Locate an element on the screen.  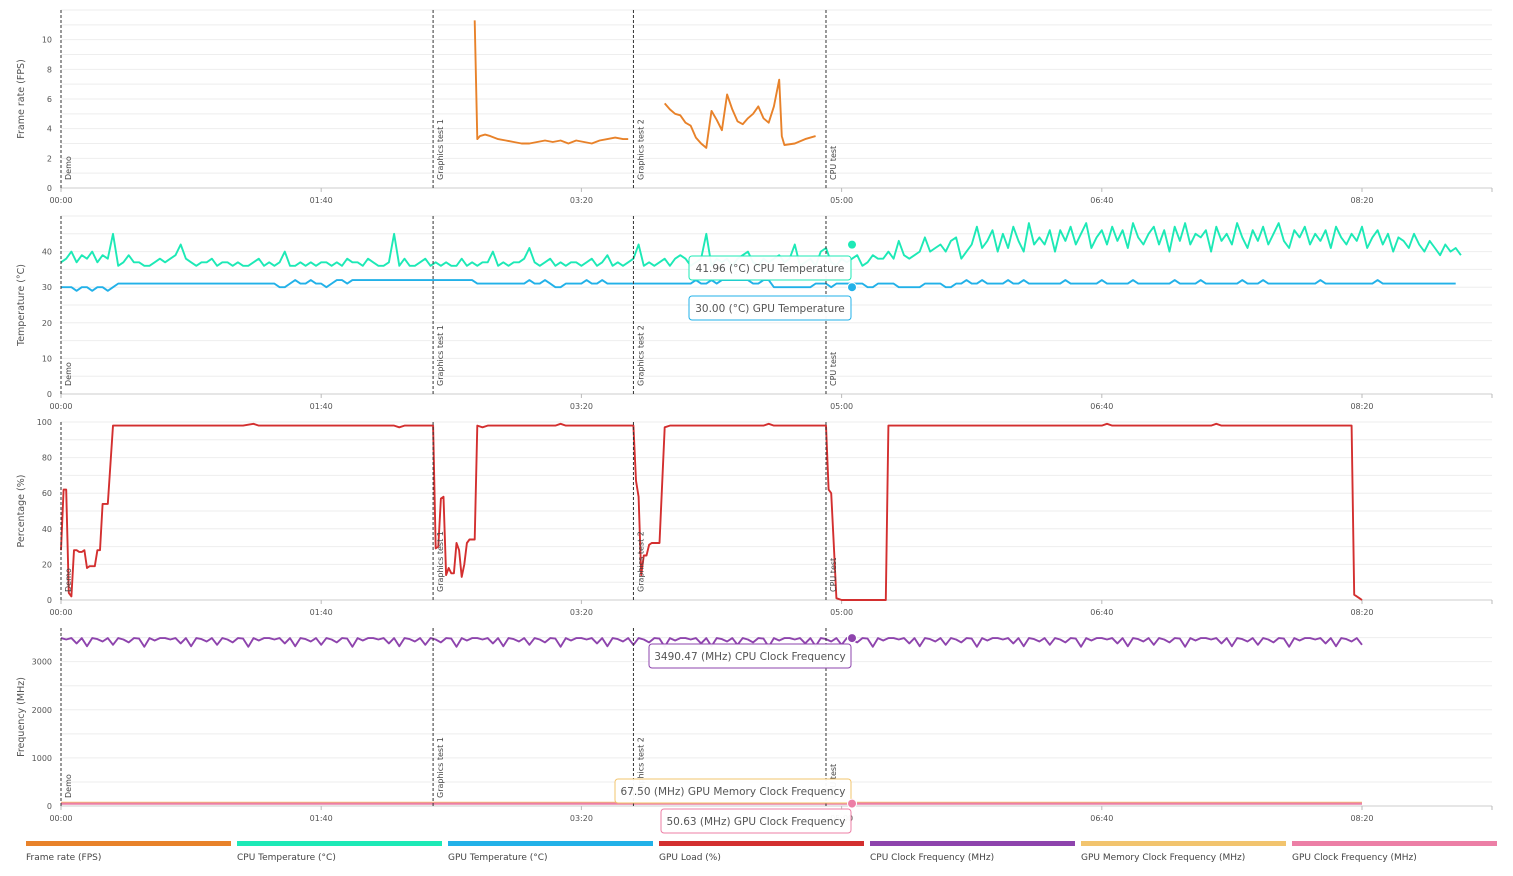
legend-label: GPU Clock Frequency (MHz) is located at coordinates (1354, 858).